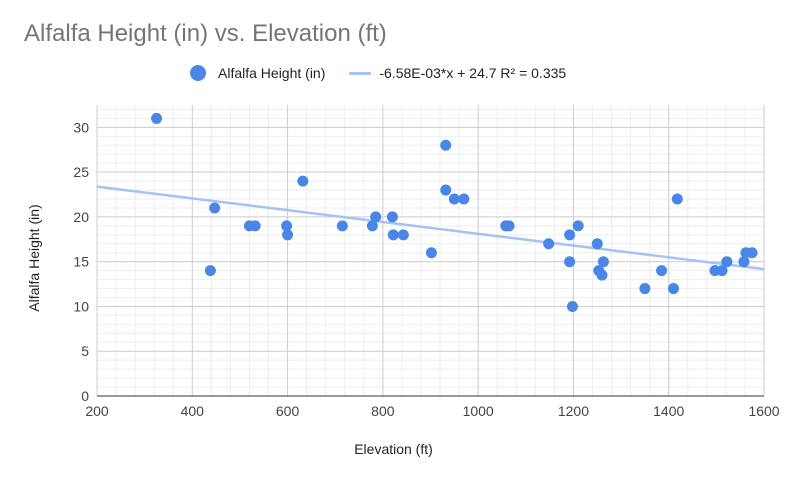  I want to click on legend-series-marker, so click(198, 73).